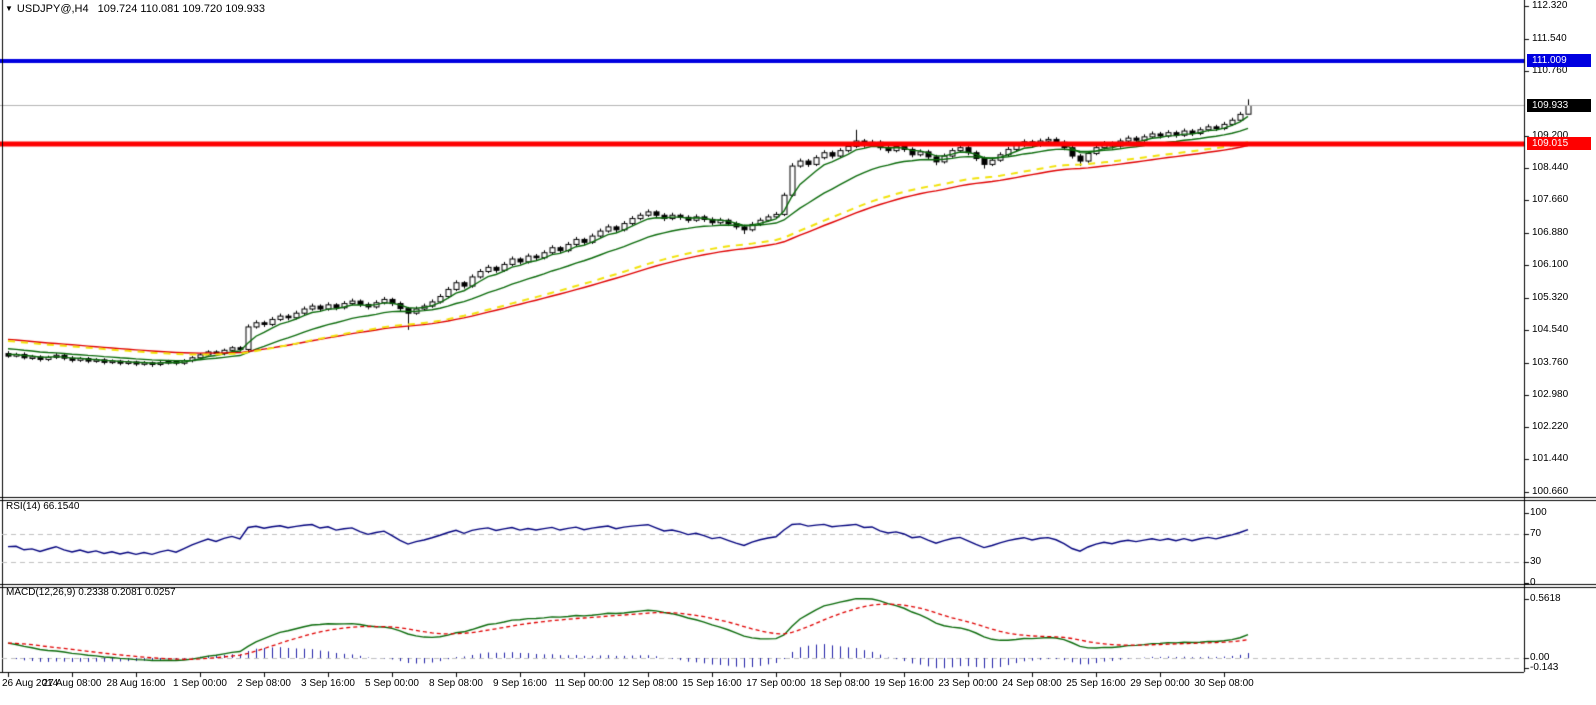 This screenshot has width=1596, height=705. Describe the element at coordinates (1096, 683) in the screenshot. I see `time-axis-label: 25 Sep 16:00` at that location.